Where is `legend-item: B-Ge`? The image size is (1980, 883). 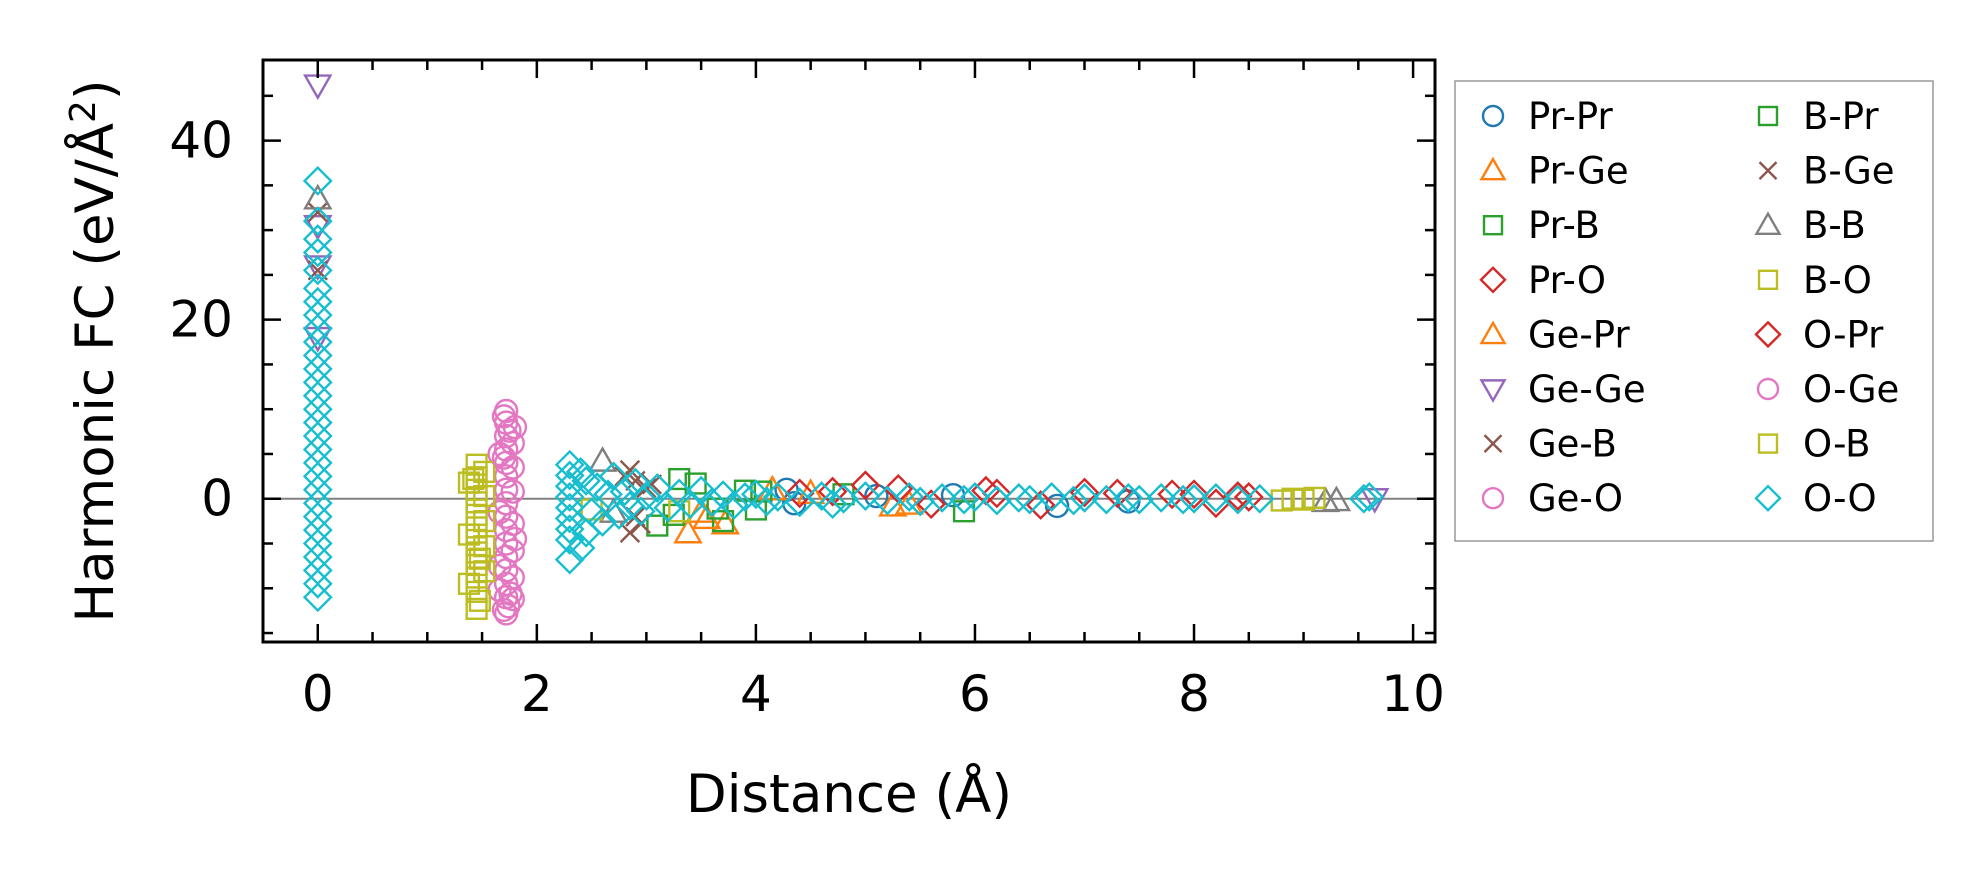 legend-item: B-Ge is located at coordinates (1826, 171).